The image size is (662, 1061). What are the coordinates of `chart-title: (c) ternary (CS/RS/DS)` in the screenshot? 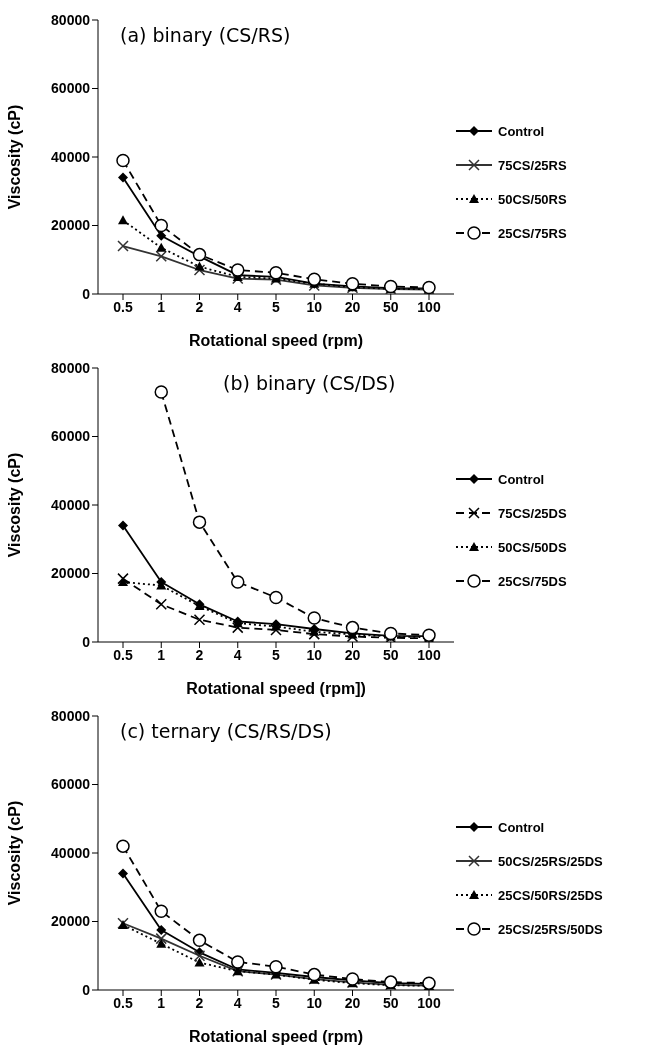 It's located at (226, 731).